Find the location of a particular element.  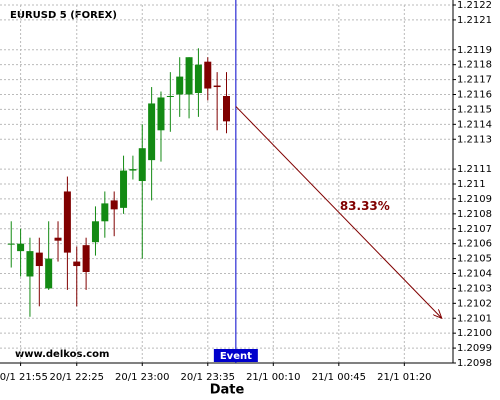

chart-title: EURUSD 5 (FOREX) is located at coordinates (63, 15).